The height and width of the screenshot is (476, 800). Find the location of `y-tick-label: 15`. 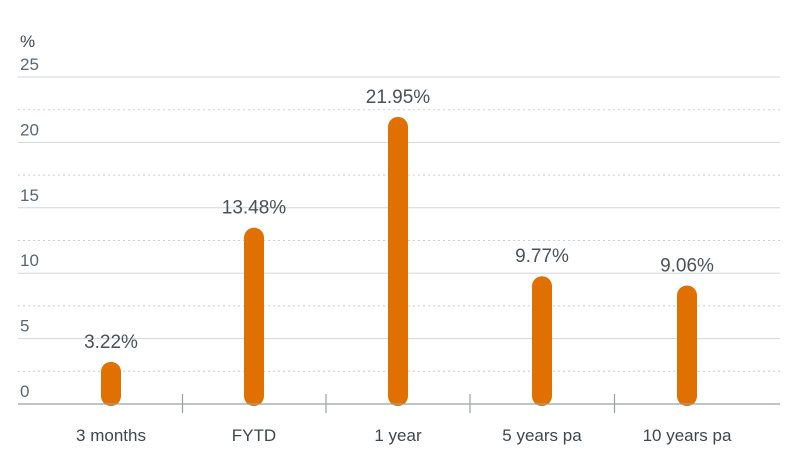

y-tick-label: 15 is located at coordinates (29, 195).